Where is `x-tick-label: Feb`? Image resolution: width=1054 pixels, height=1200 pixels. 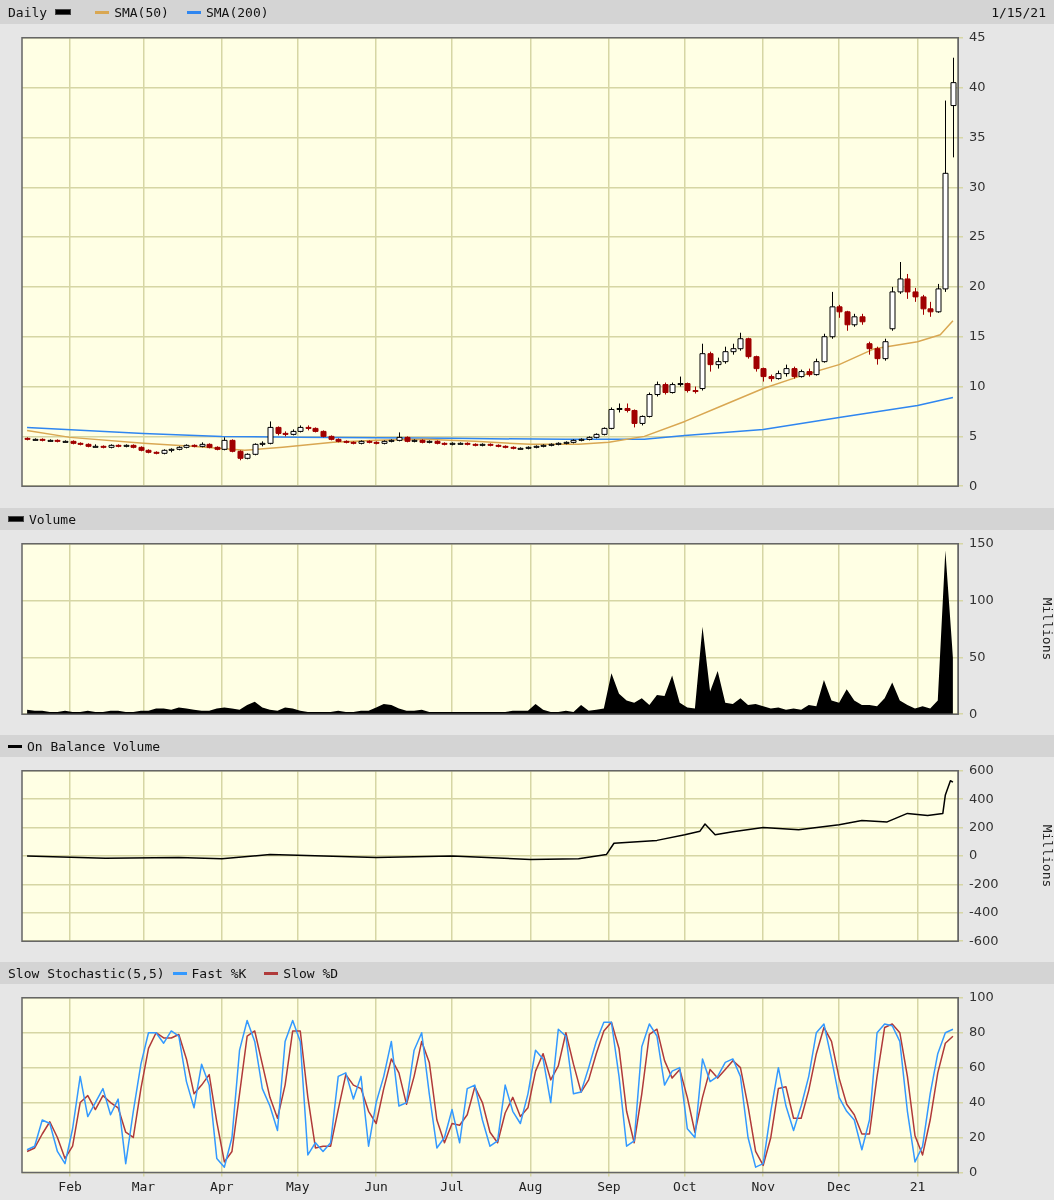 x-tick-label: Feb is located at coordinates (70, 1186).